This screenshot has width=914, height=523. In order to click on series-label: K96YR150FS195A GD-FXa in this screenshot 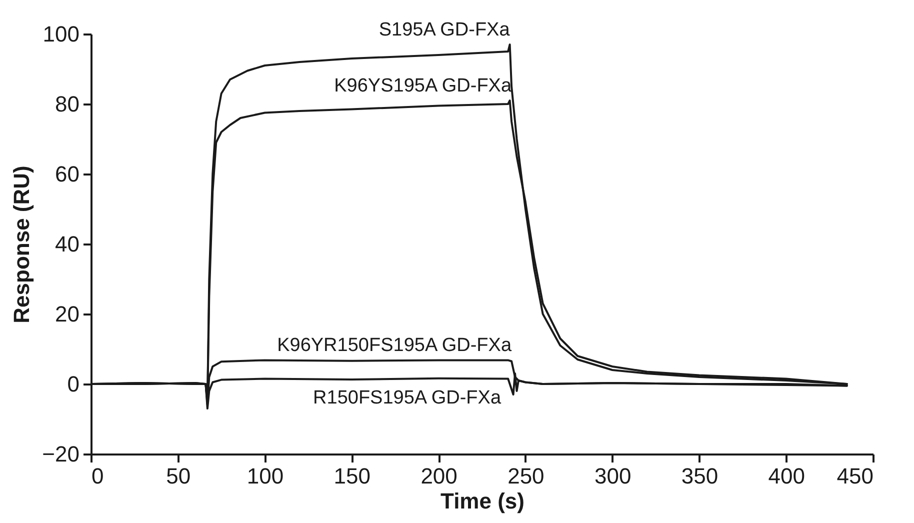, I will do `click(394, 345)`.